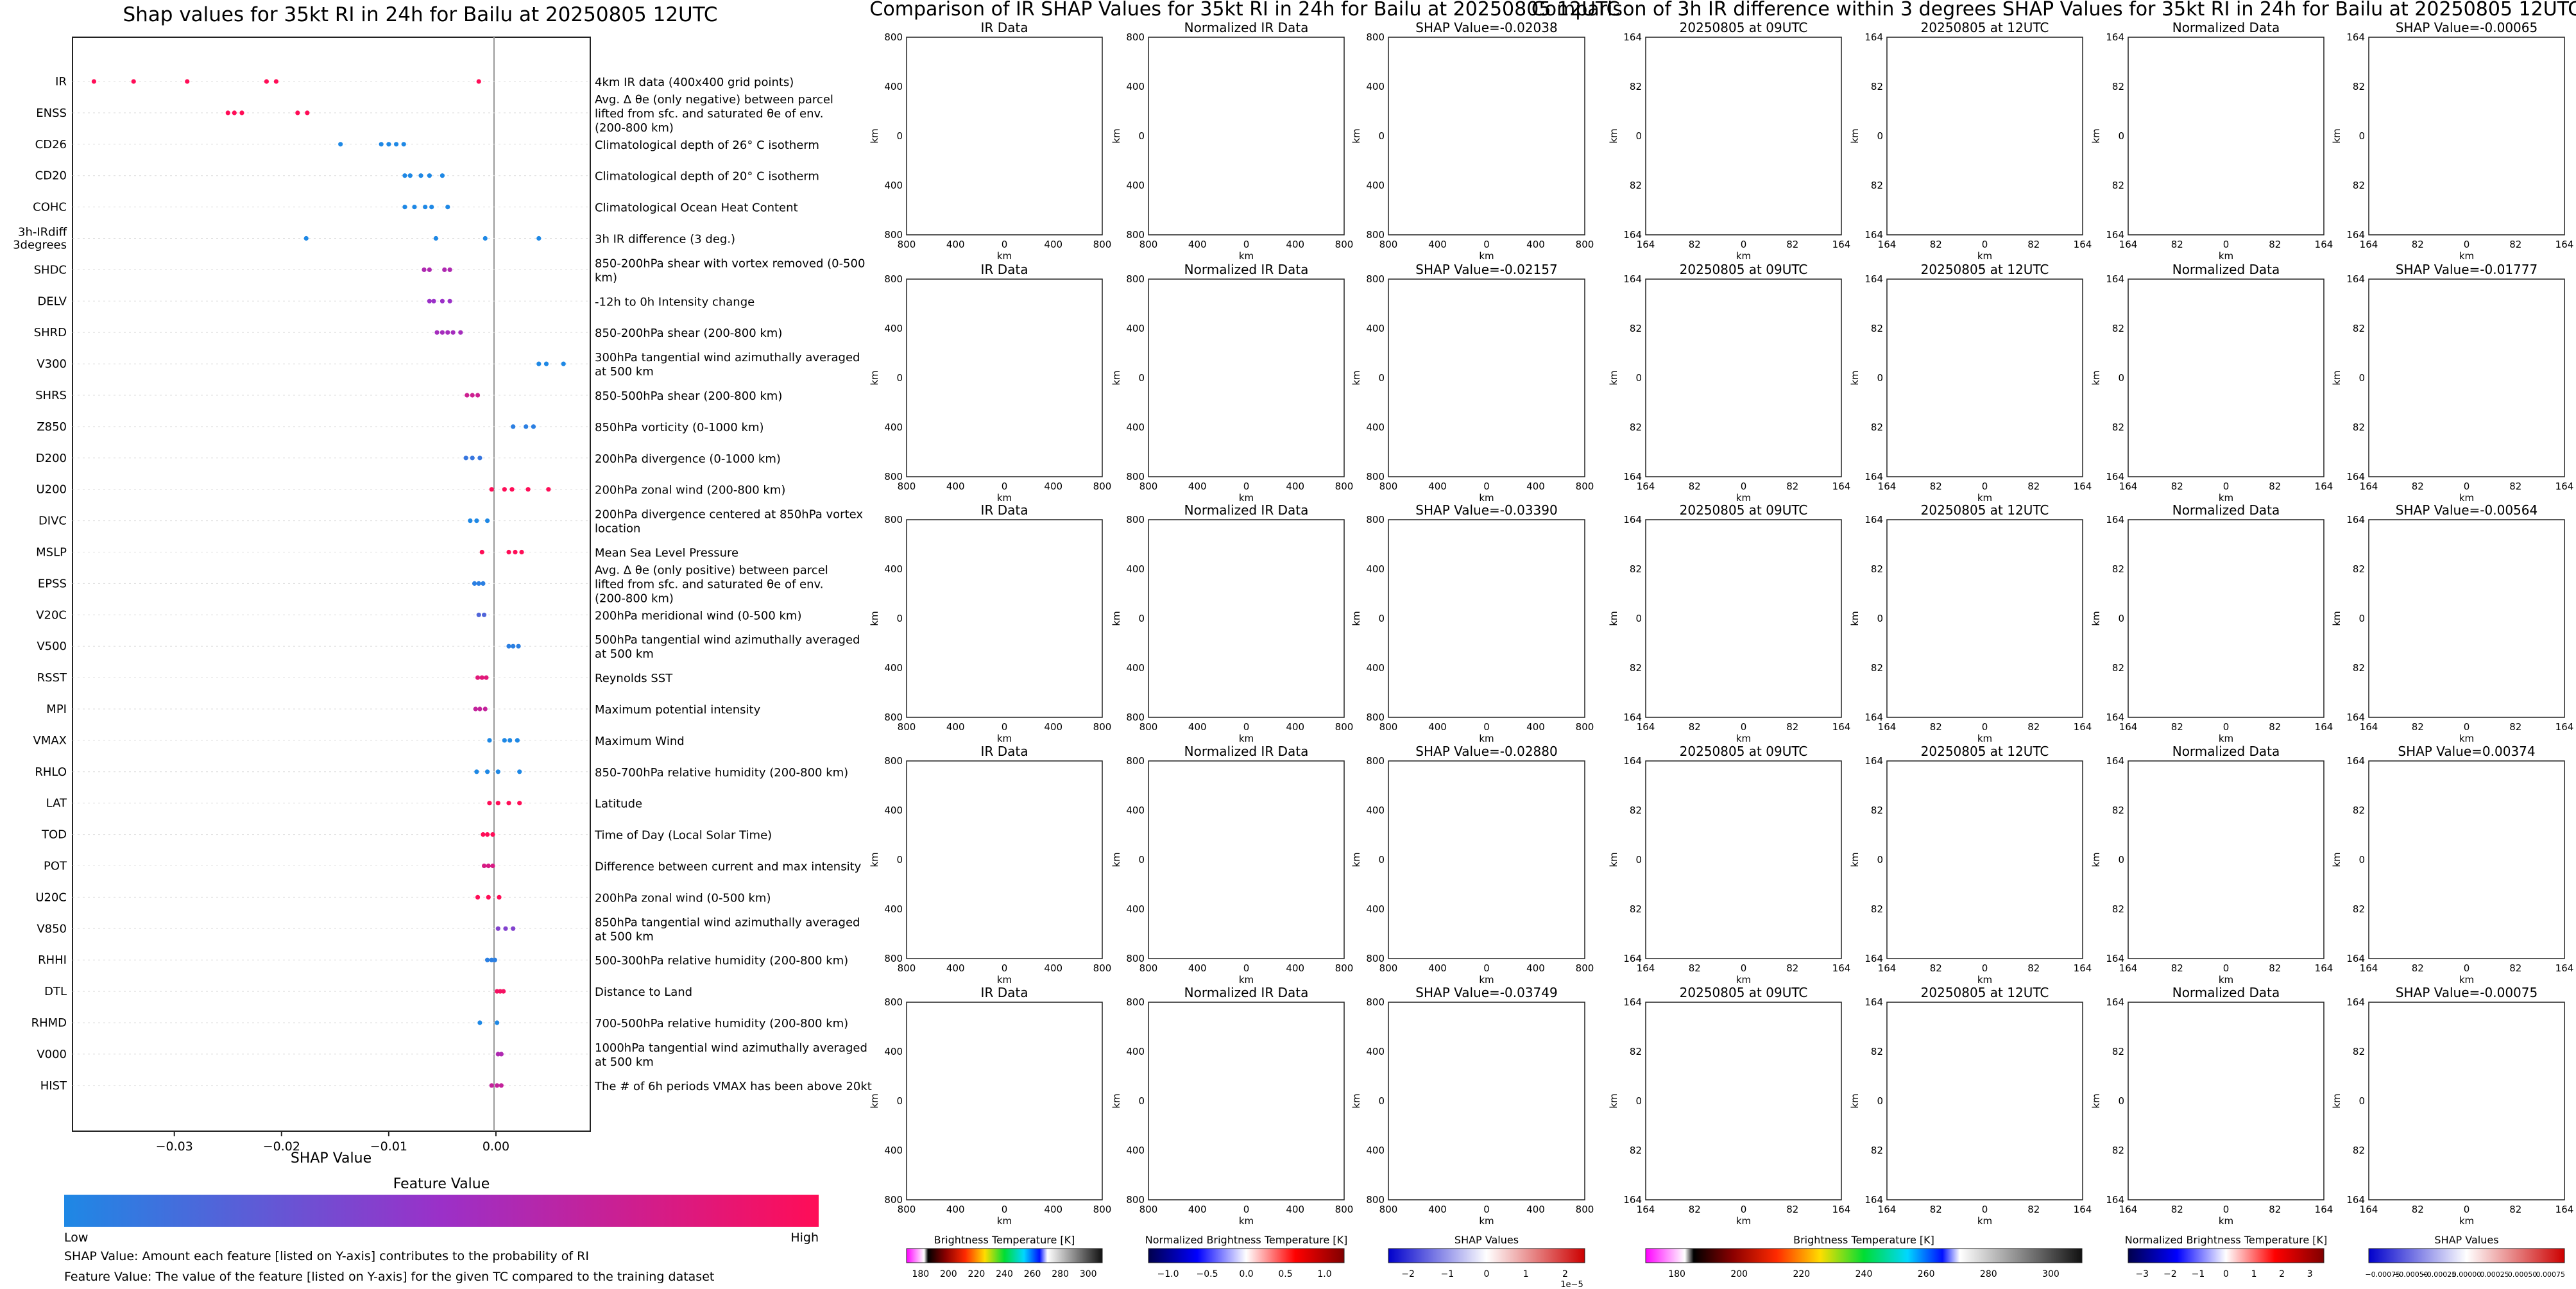  What do you see at coordinates (1375, 328) in the screenshot?
I see `y-tick-label: 400` at bounding box center [1375, 328].